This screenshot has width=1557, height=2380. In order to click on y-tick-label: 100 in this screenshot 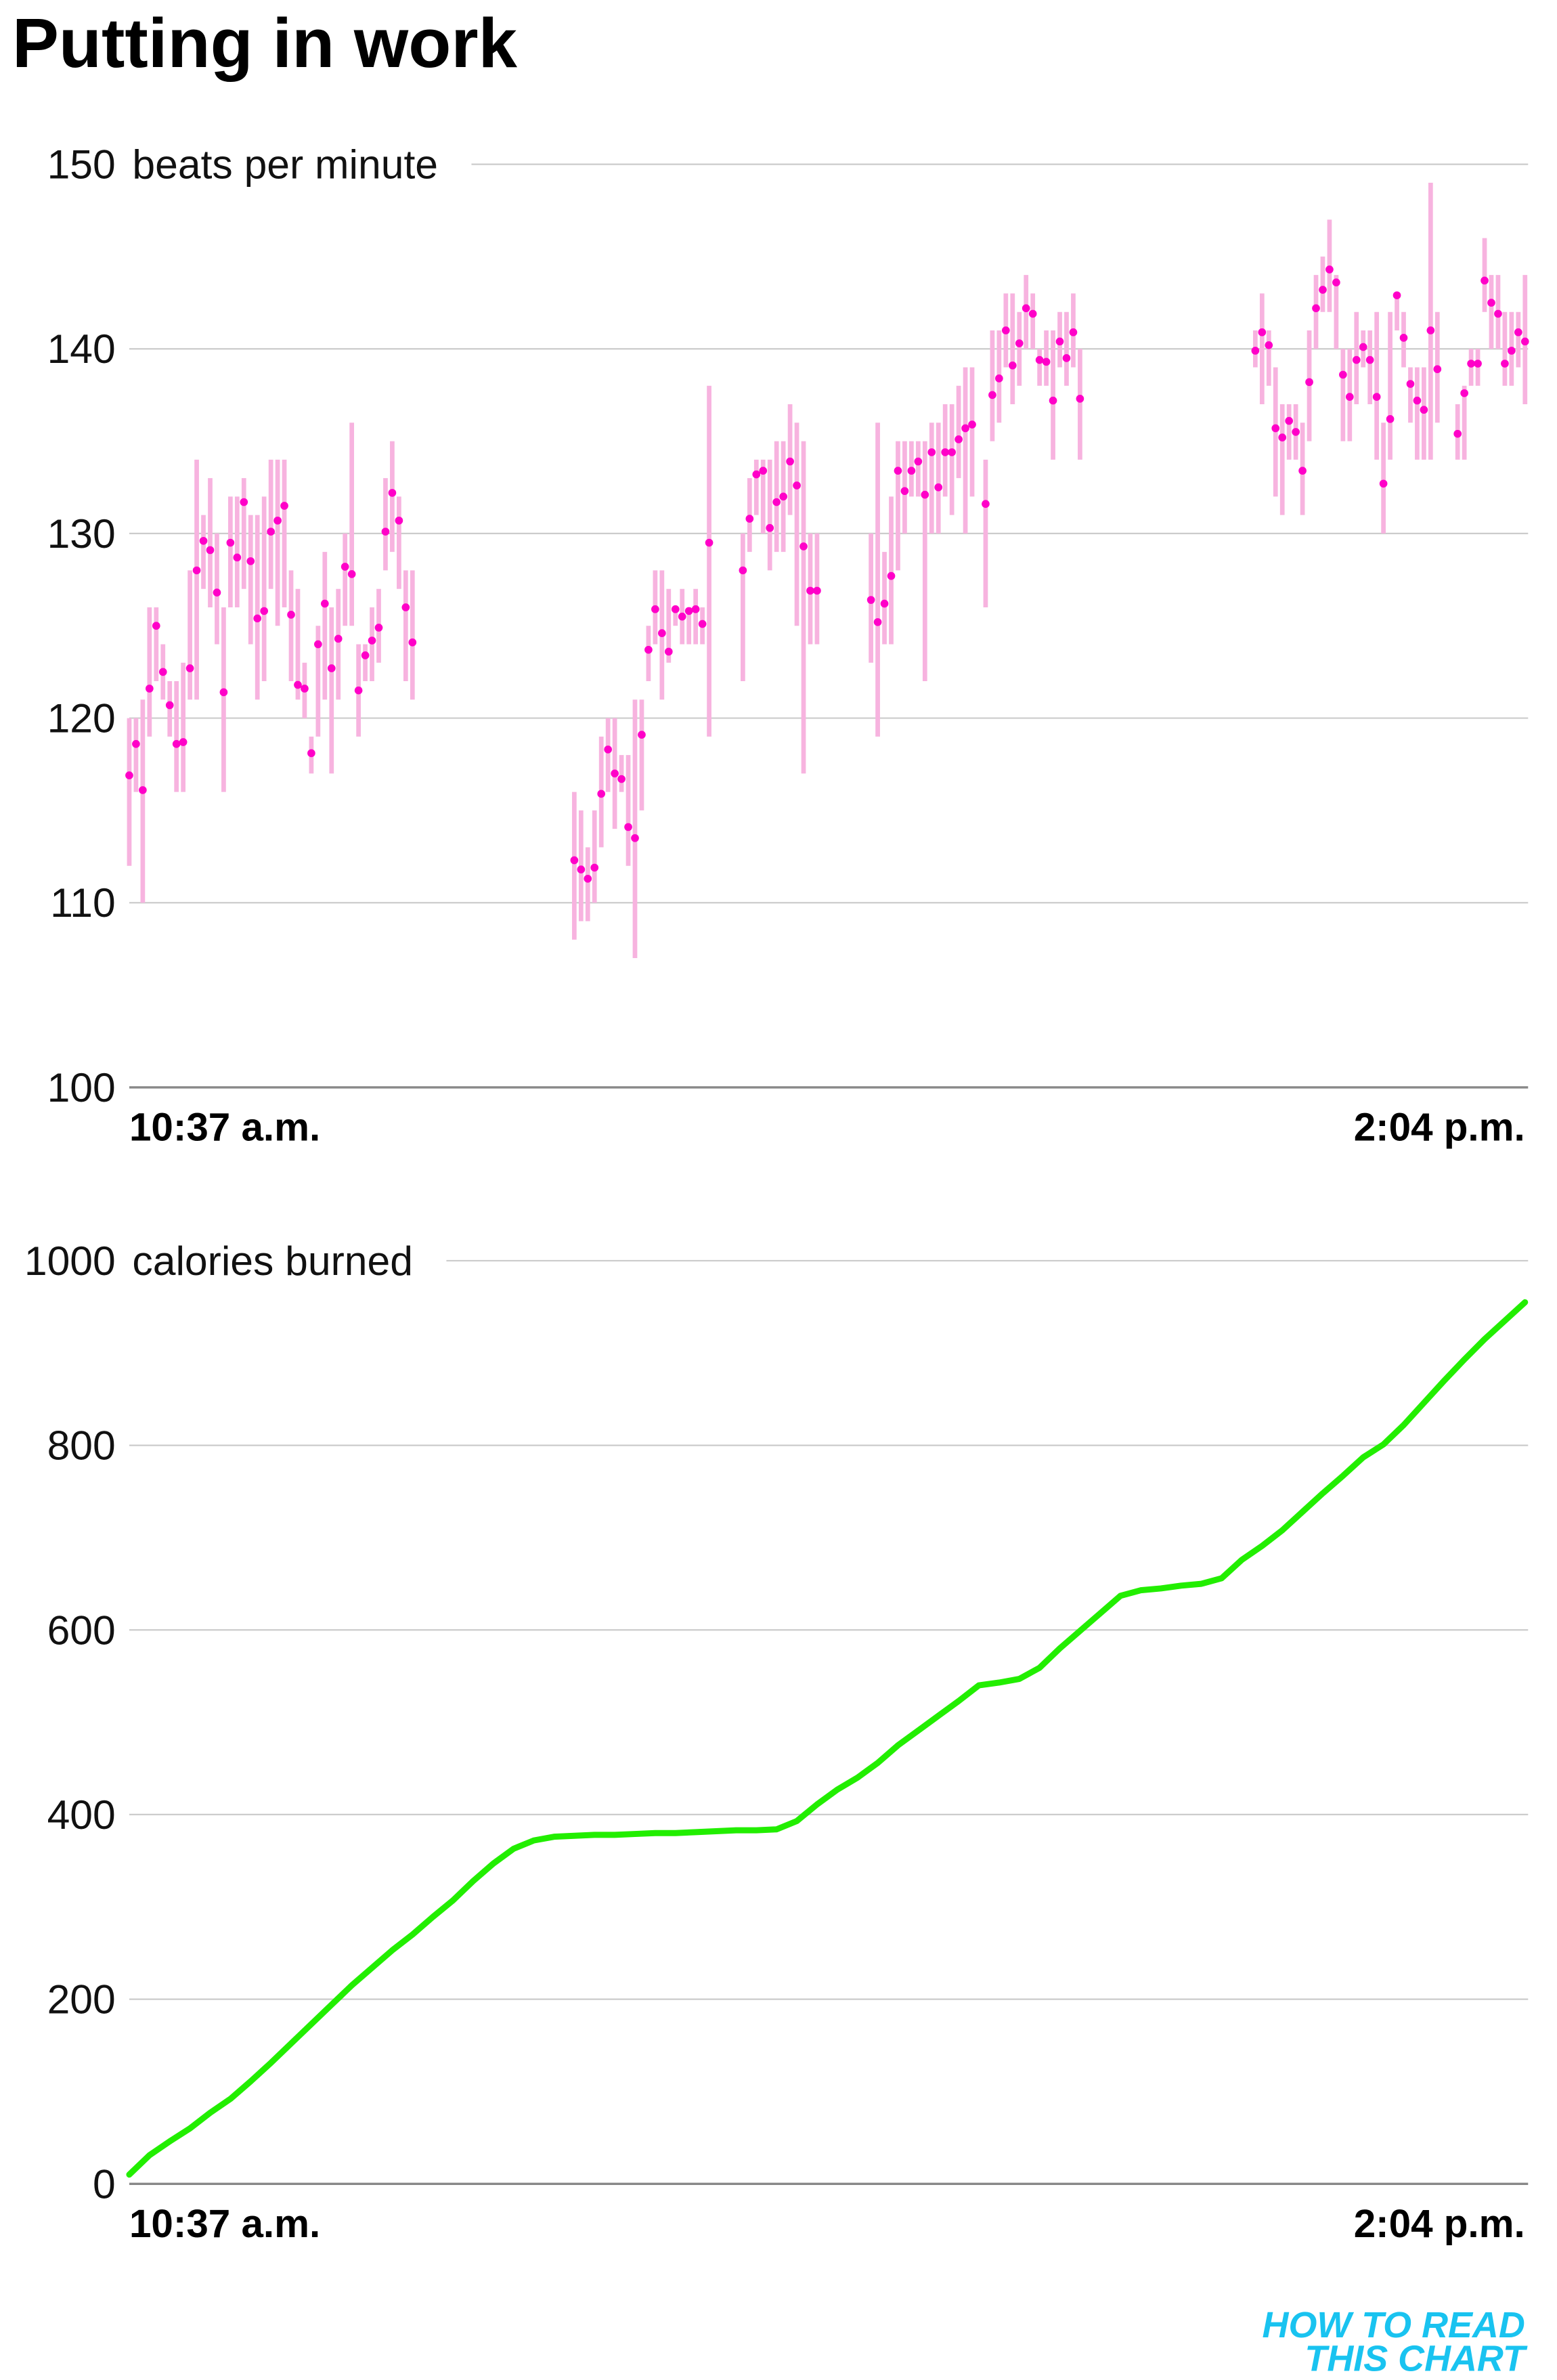, I will do `click(81, 1087)`.